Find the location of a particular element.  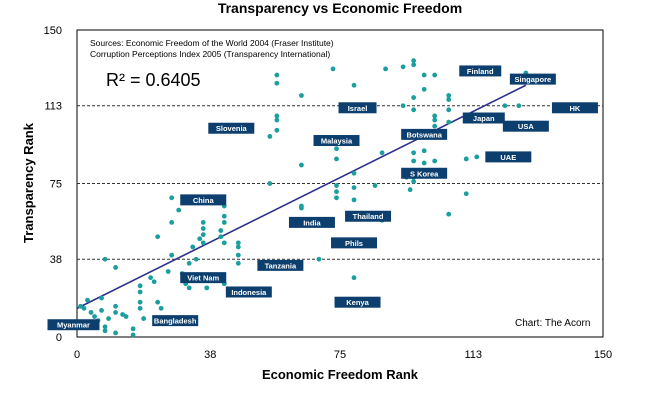

x-tick-label: 0 is located at coordinates (77, 355).